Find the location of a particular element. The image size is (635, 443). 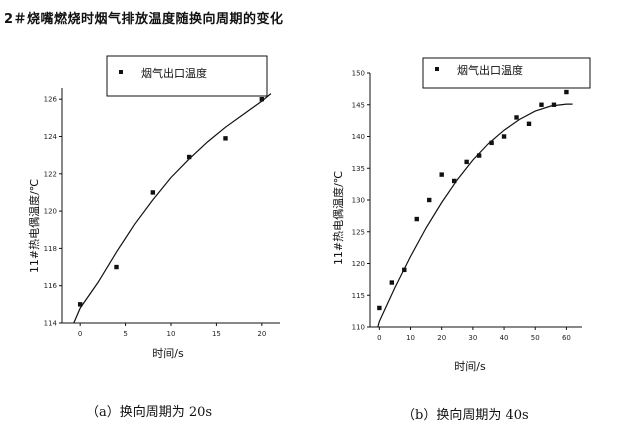

y-tick-label: 126 is located at coordinates (51, 100).